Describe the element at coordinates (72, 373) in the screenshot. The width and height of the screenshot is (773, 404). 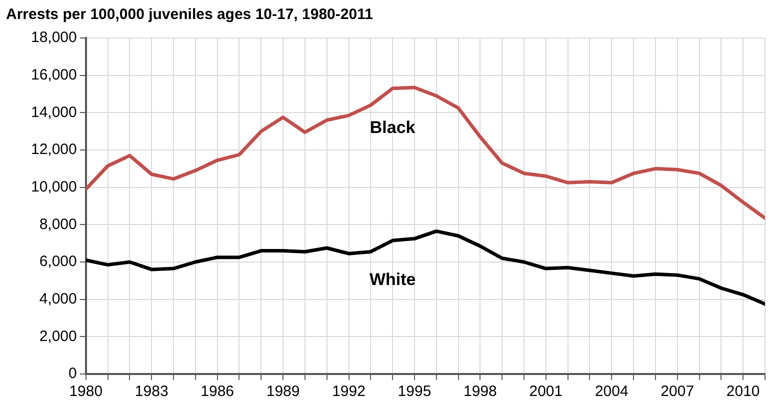
I see `y-tick-label: 0` at that location.